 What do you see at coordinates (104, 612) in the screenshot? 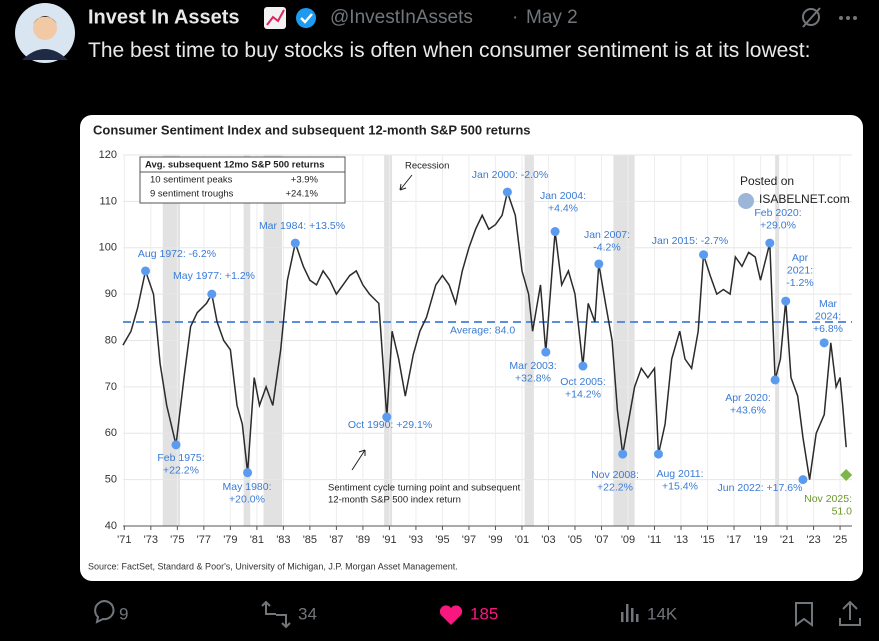
I see `reply-icon` at bounding box center [104, 612].